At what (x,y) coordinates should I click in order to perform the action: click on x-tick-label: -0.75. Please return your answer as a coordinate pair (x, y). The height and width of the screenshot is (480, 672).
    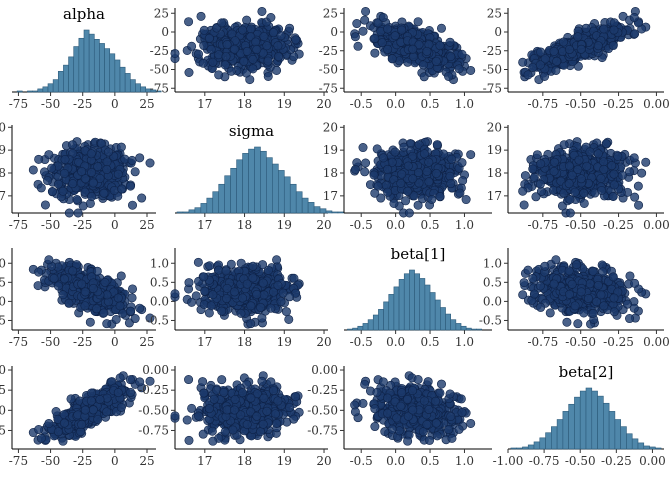
    Looking at the image, I should click on (542, 225).